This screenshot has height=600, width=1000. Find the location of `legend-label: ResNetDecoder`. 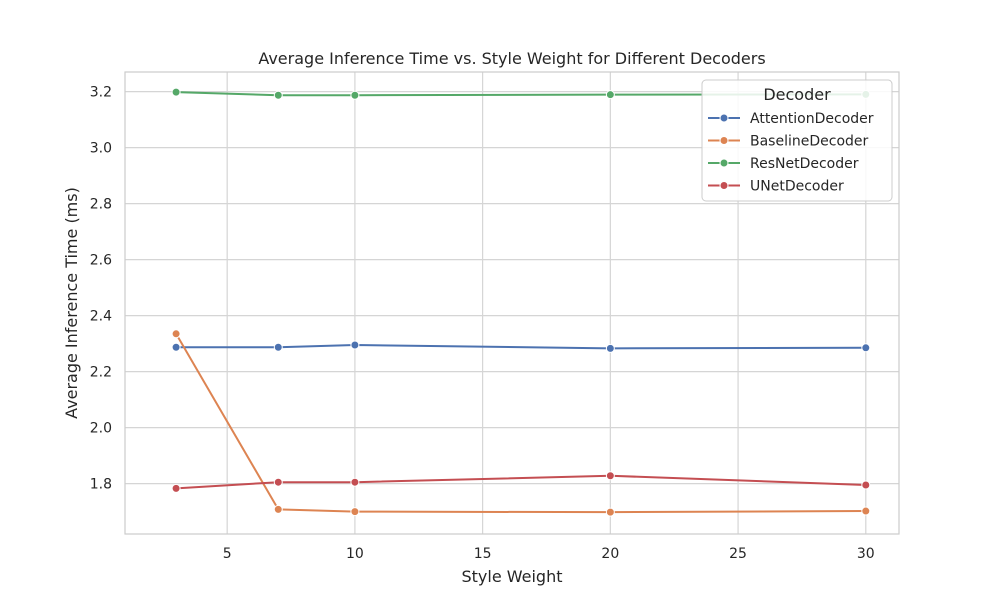

legend-label: ResNetDecoder is located at coordinates (804, 164).